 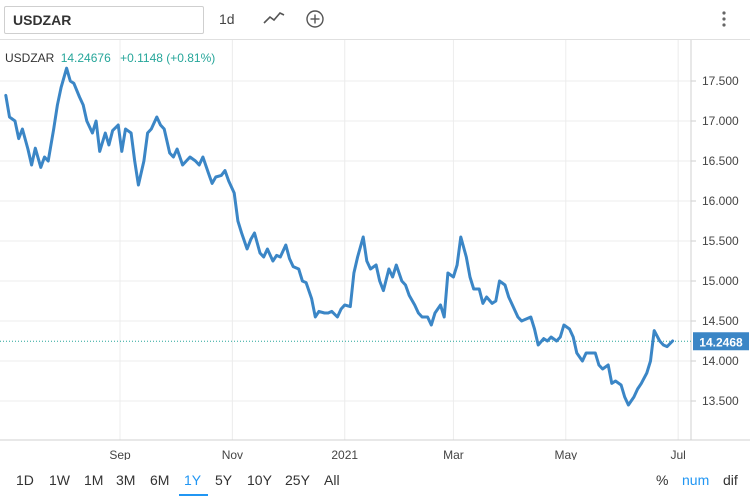 What do you see at coordinates (720, 201) in the screenshot?
I see `y-tick-label: 16.000` at bounding box center [720, 201].